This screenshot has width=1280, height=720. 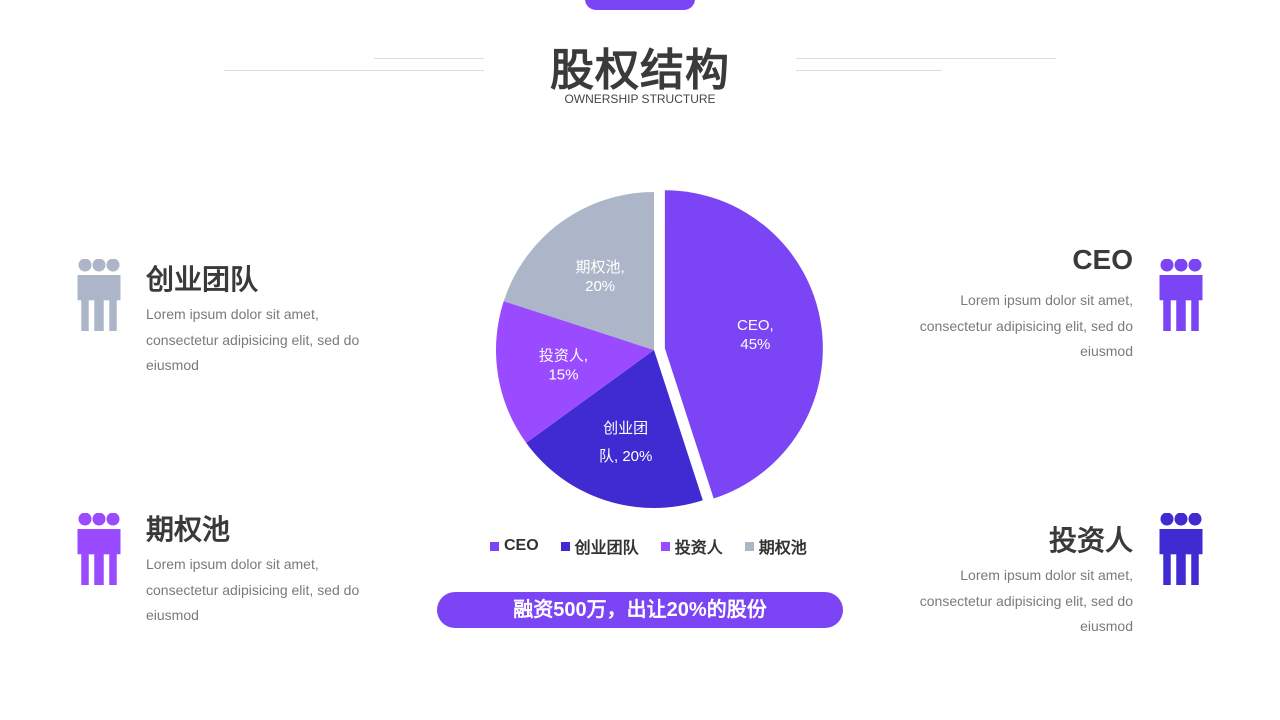 I want to click on data-label: CEO,, so click(x=755, y=325).